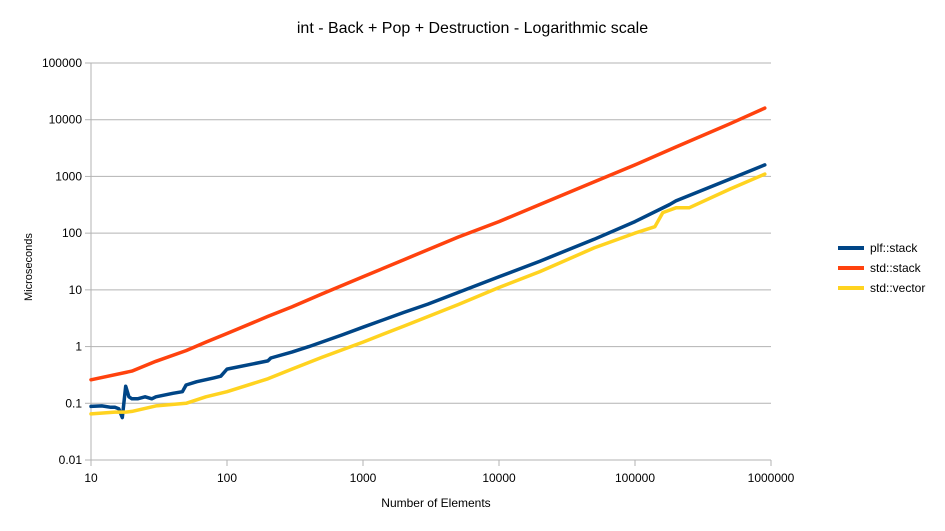  Describe the element at coordinates (439, 478) in the screenshot. I see `x-tick-labels: 10 100 1000 10000 100000 1000000` at that location.